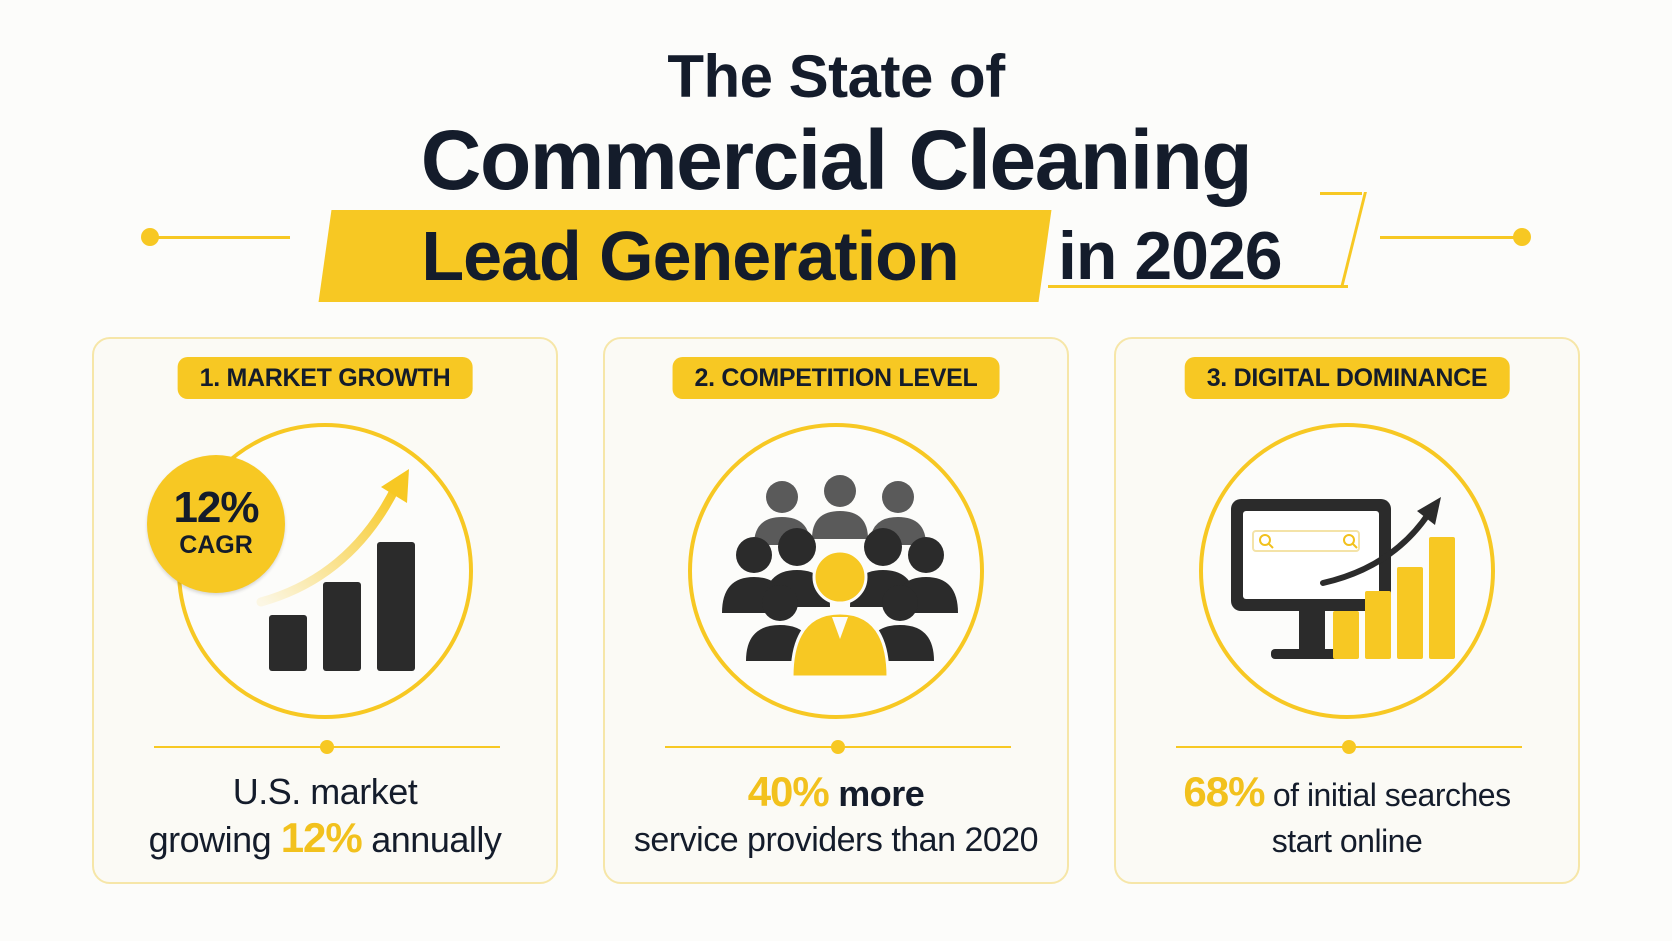 This screenshot has height=941, width=1672. What do you see at coordinates (1343, 578) in the screenshot?
I see `monitor-search-chart-icon` at bounding box center [1343, 578].